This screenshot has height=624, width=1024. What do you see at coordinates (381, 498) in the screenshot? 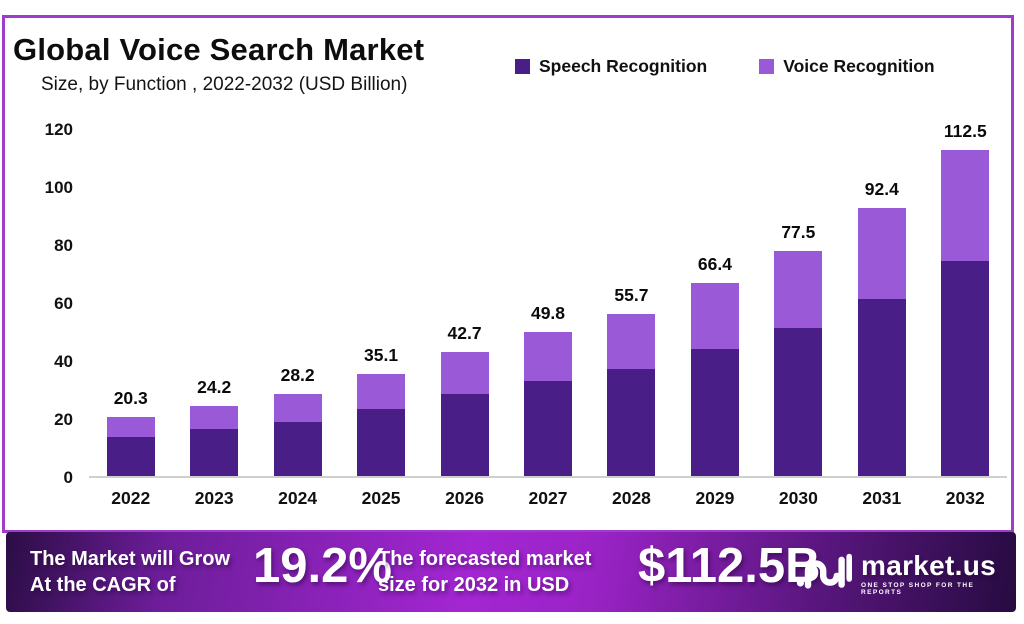
I see `x-axis-label-2025: 2025` at bounding box center [381, 498].